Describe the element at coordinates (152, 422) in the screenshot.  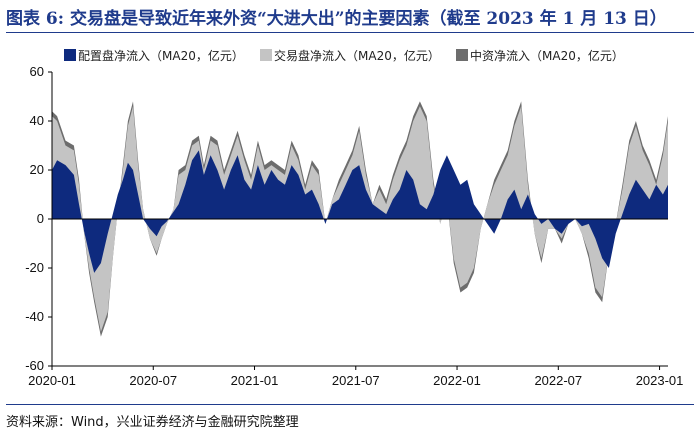
I see `source-note: 资料来源：Wind，兴业证券经济与金融研究院整理` at that location.